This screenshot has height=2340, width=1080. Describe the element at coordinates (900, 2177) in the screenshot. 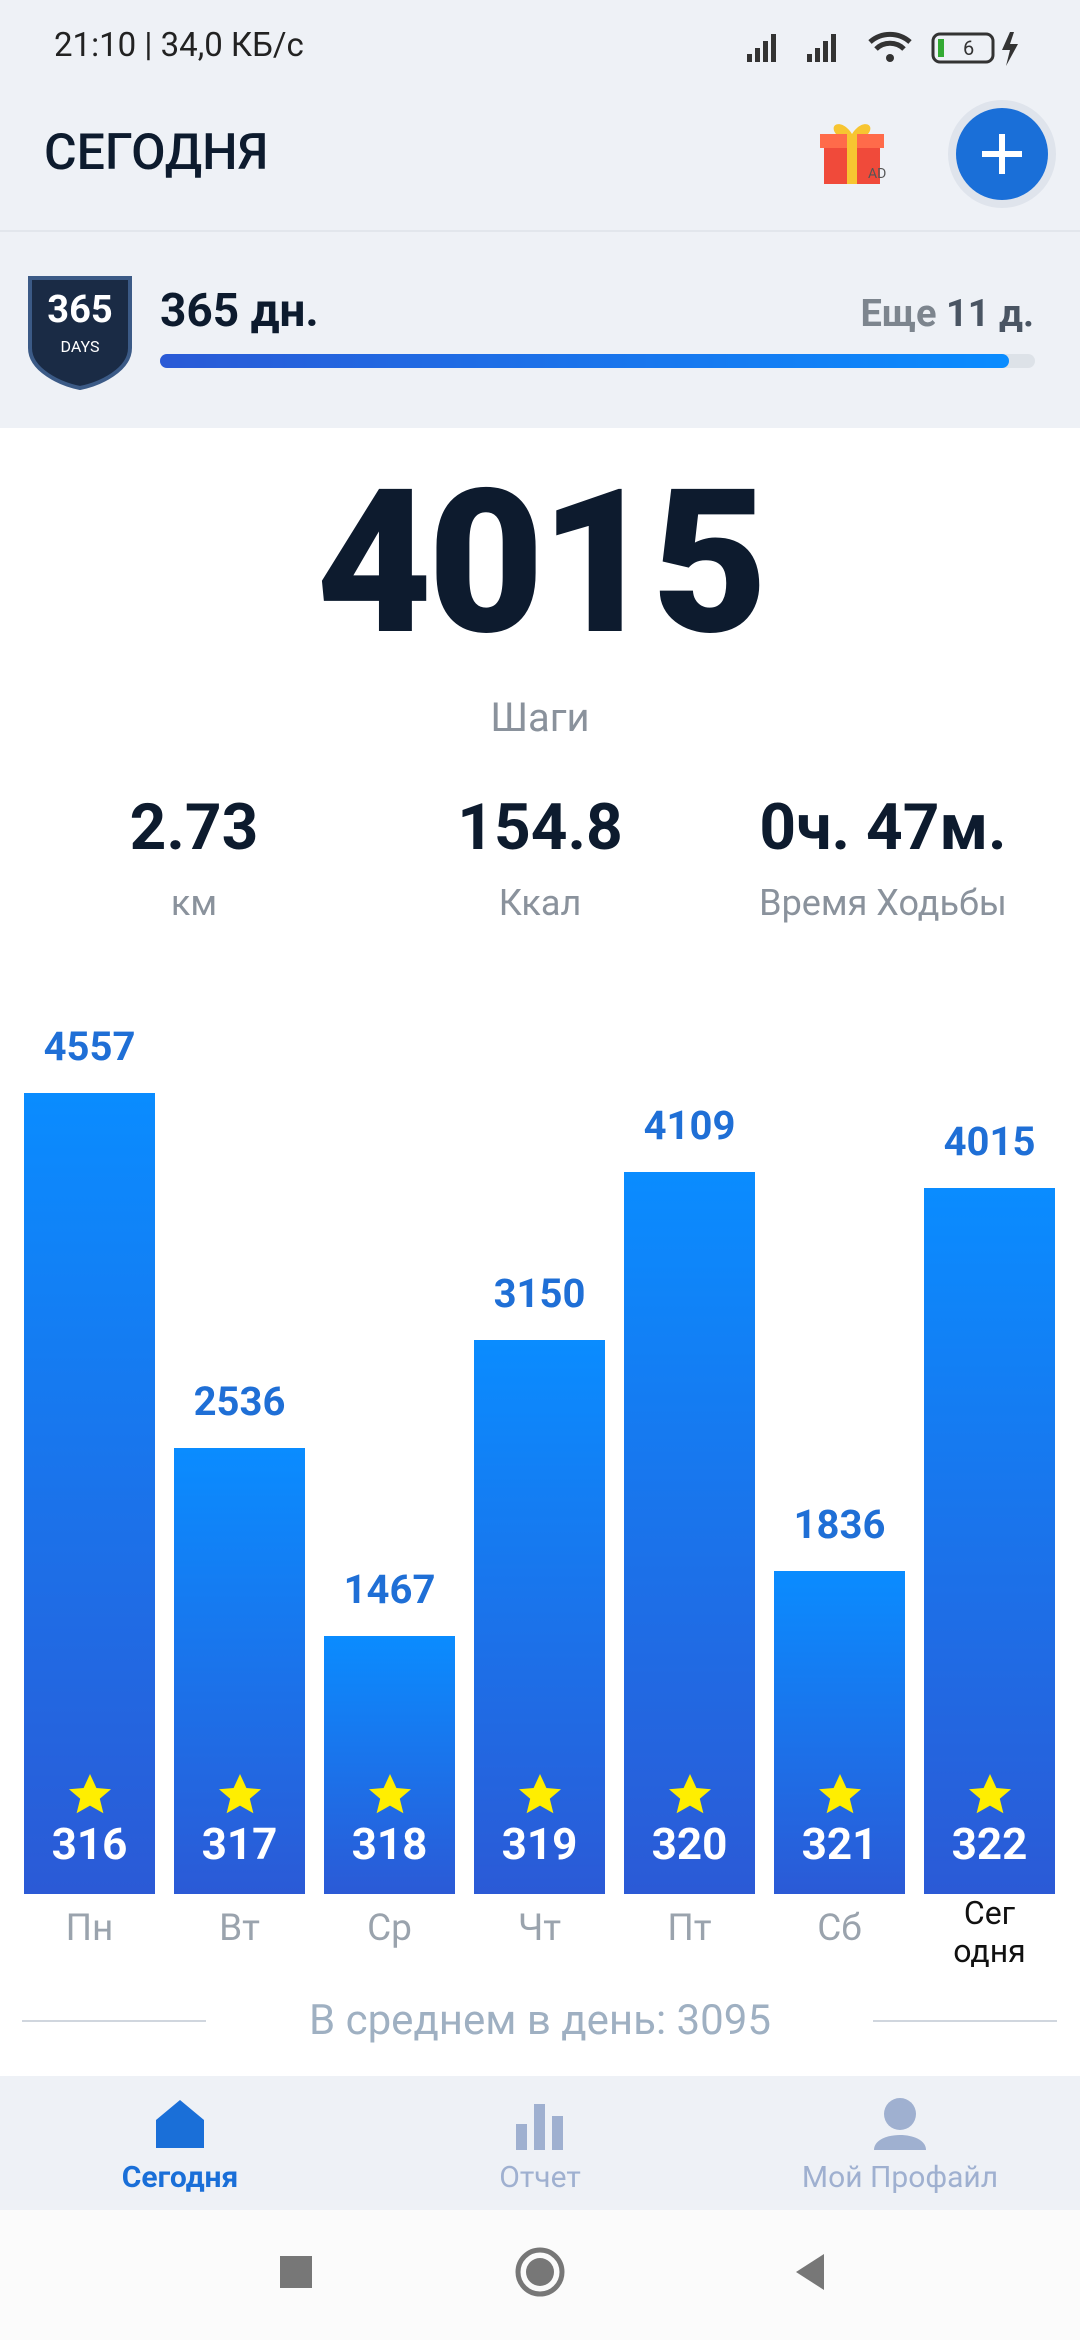

I see `nav-label: Мой Профайл` at that location.